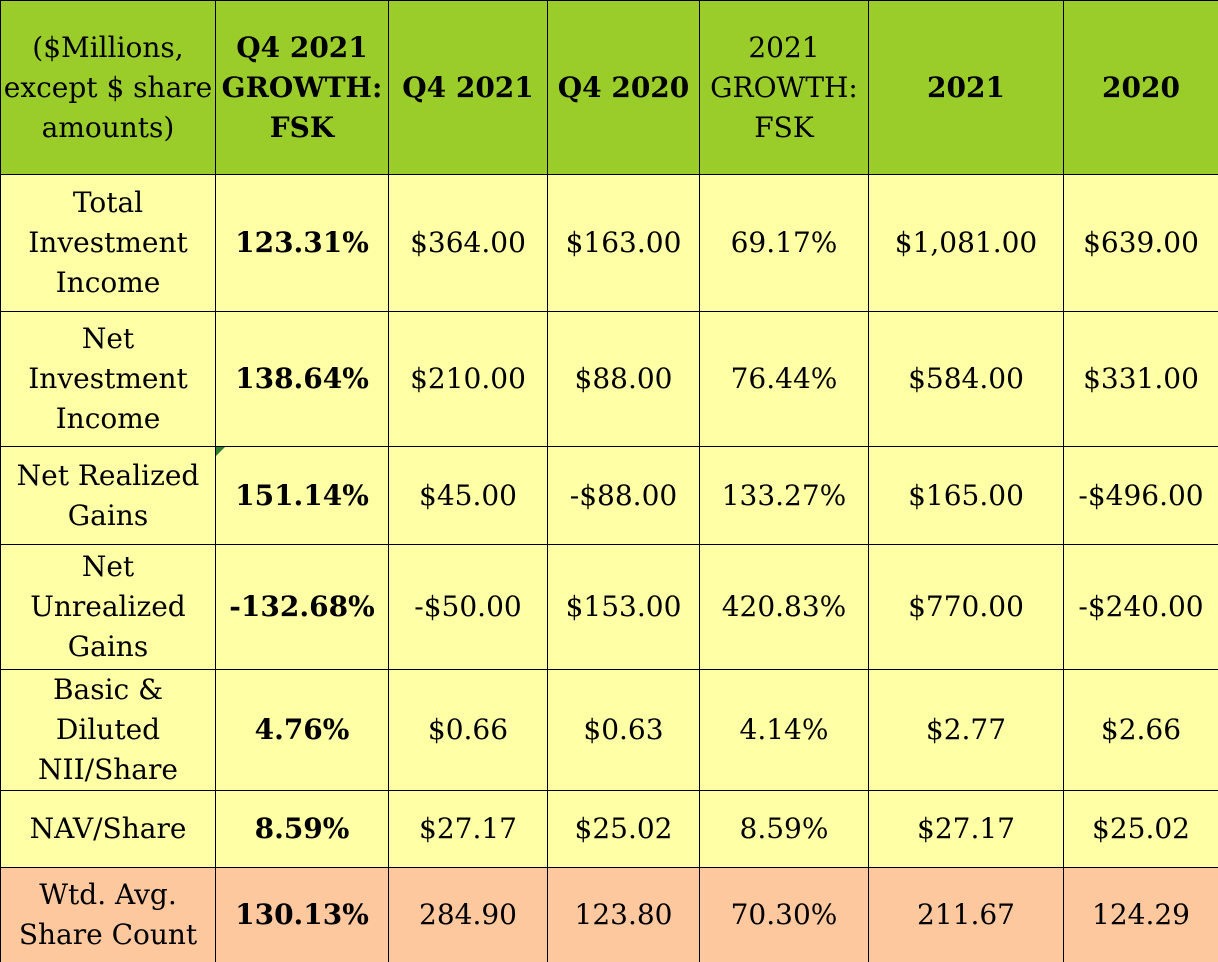 This screenshot has width=1218, height=962. Describe the element at coordinates (1141, 607) in the screenshot. I see `cell-2020: -$240.00` at that location.